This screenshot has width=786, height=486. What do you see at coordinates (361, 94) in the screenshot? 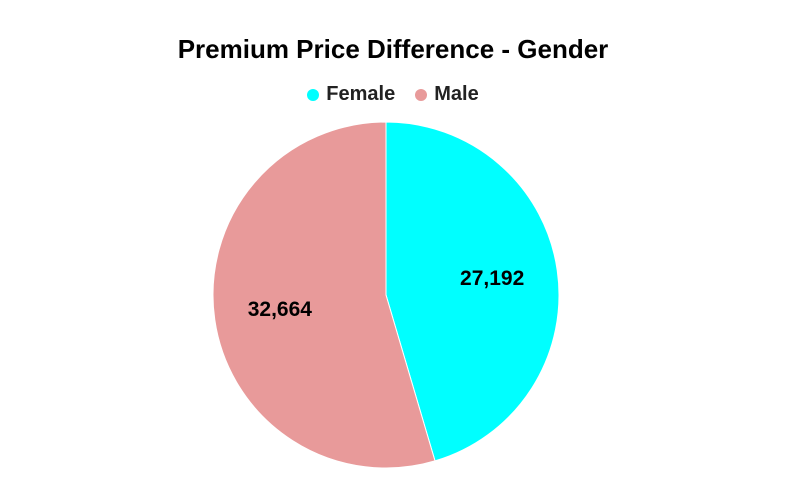
I see `legend-label-female: Female` at bounding box center [361, 94].